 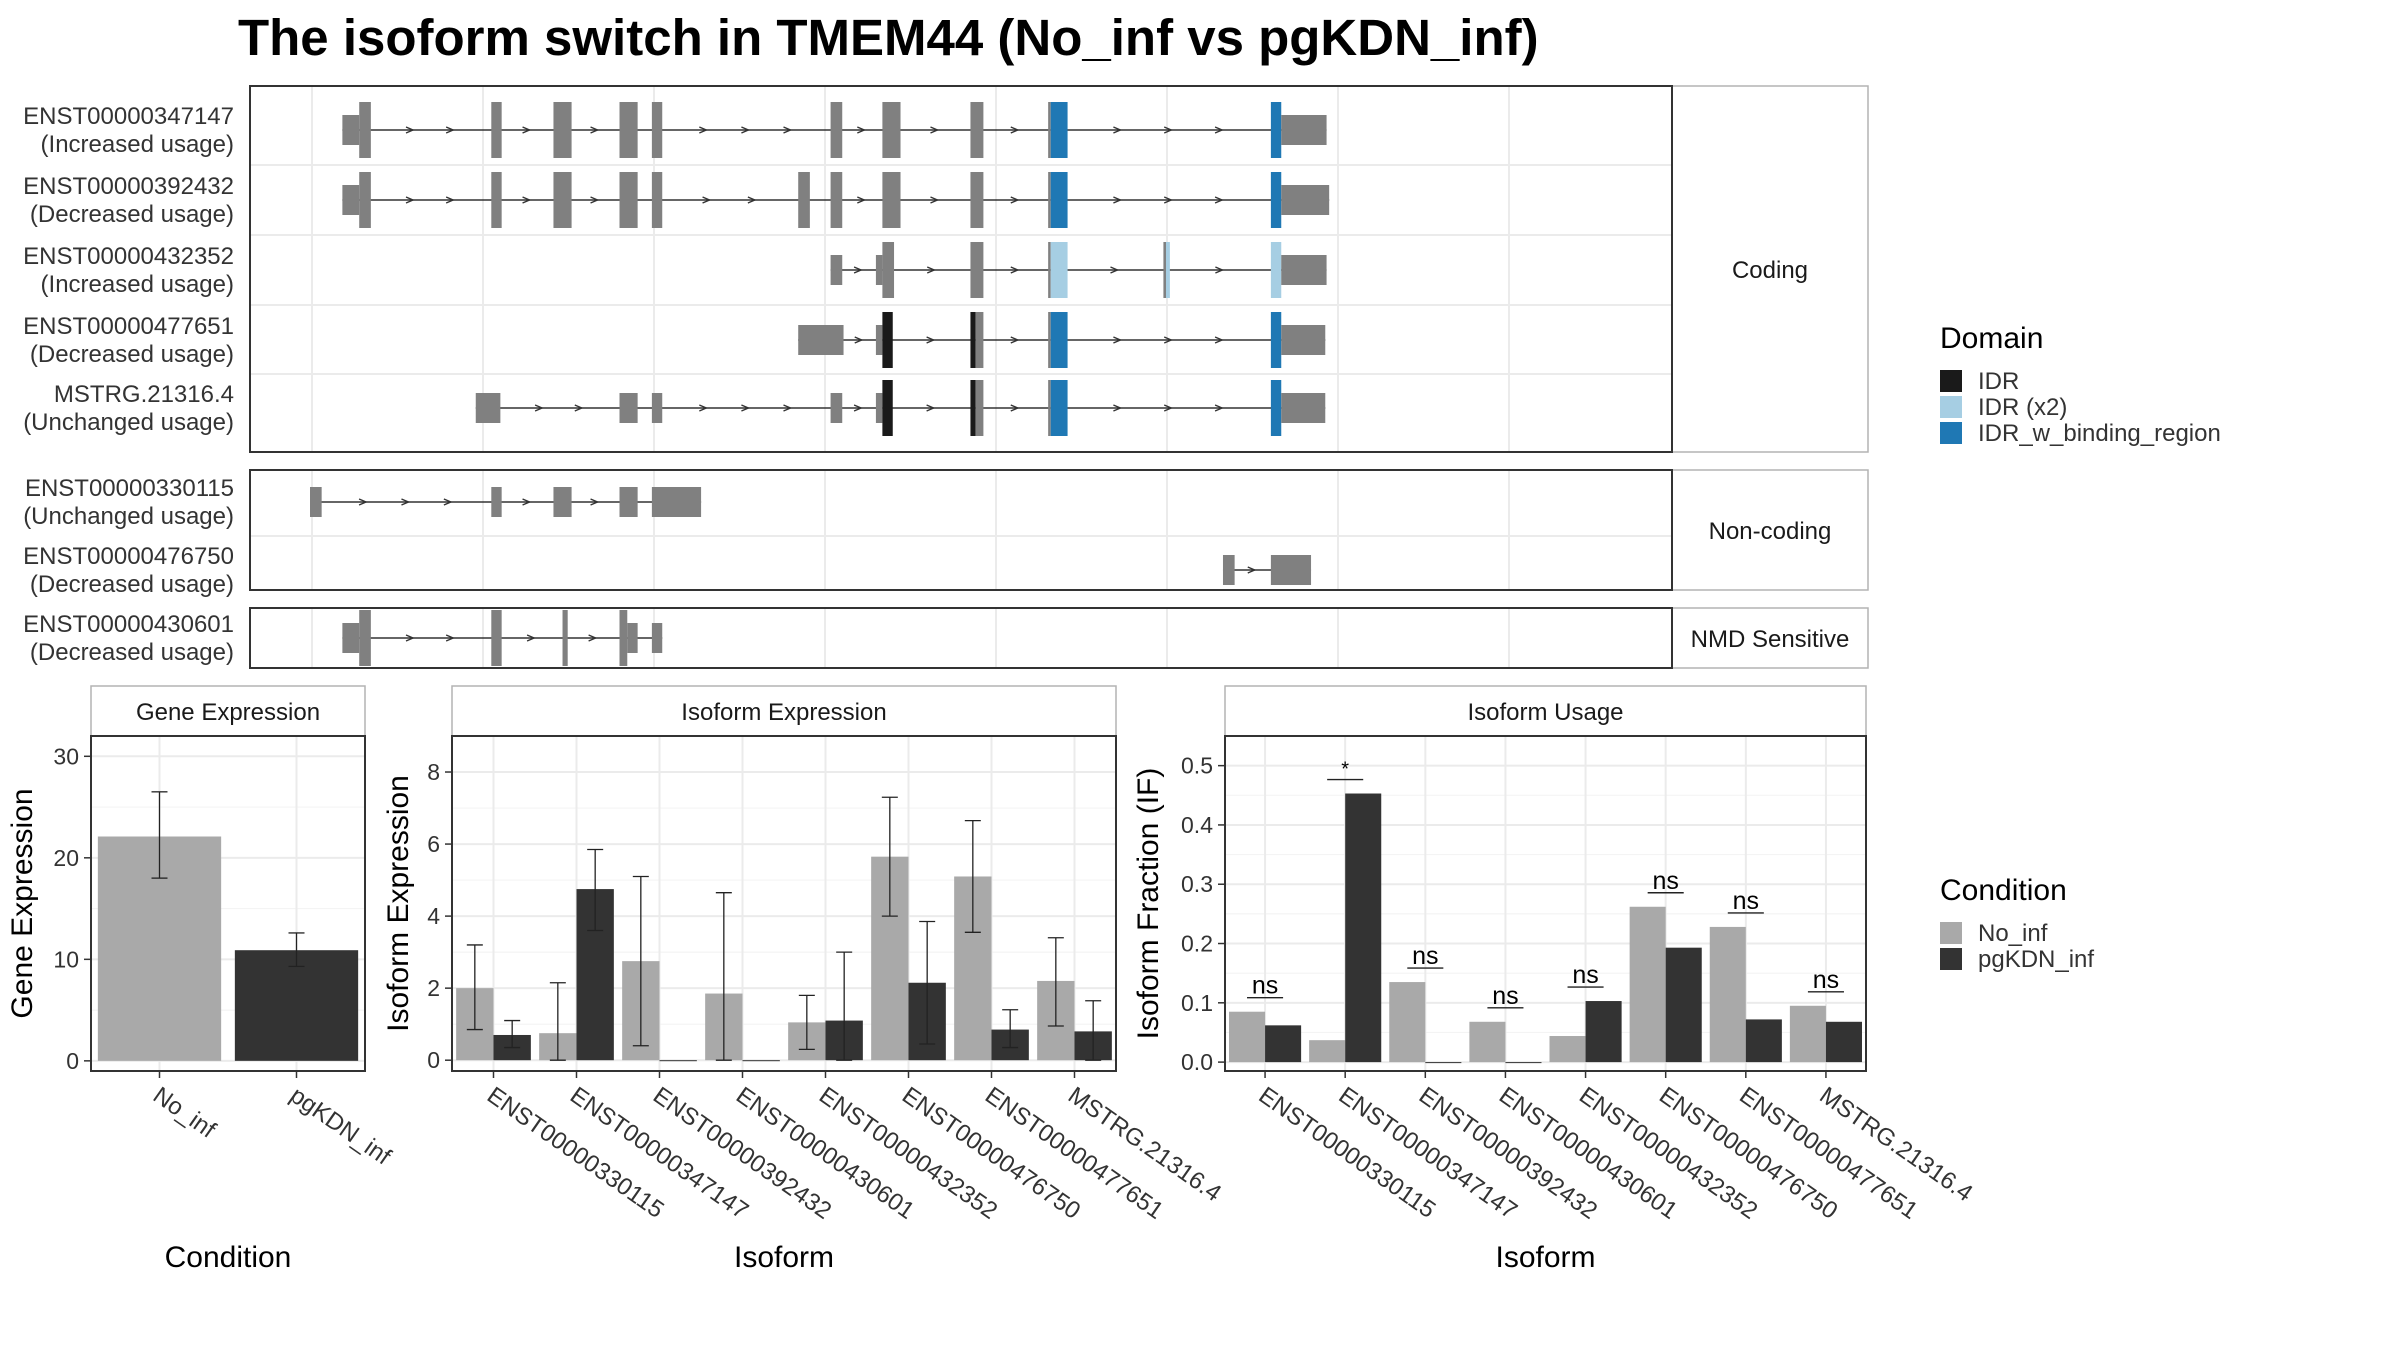 I want to click on y-axis-title: Isoform Fraction (IF), so click(x=1148, y=904).